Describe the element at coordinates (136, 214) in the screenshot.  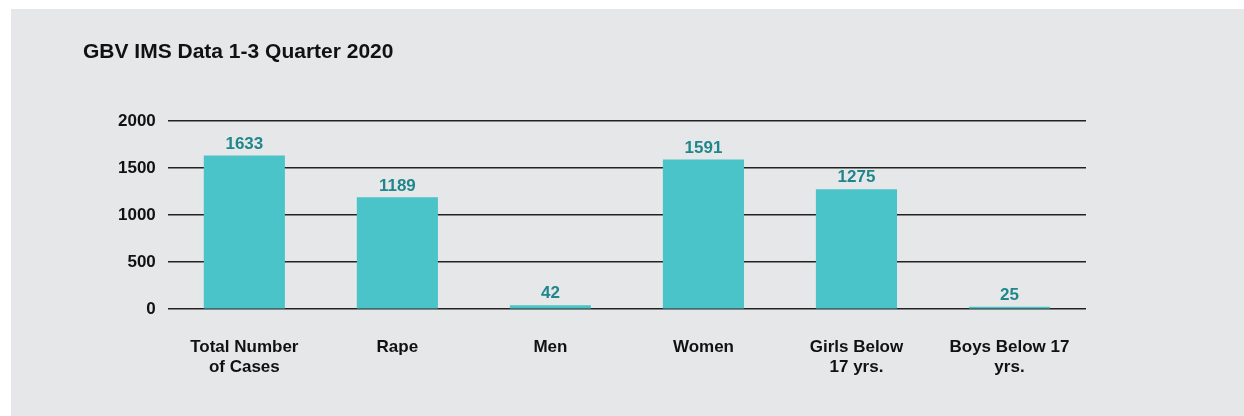
I see `y-tick-label: 1000` at that location.